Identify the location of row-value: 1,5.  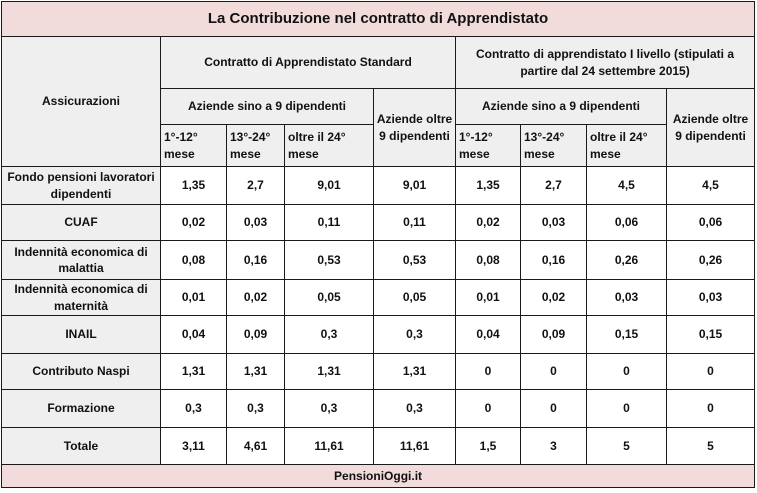
(488, 446).